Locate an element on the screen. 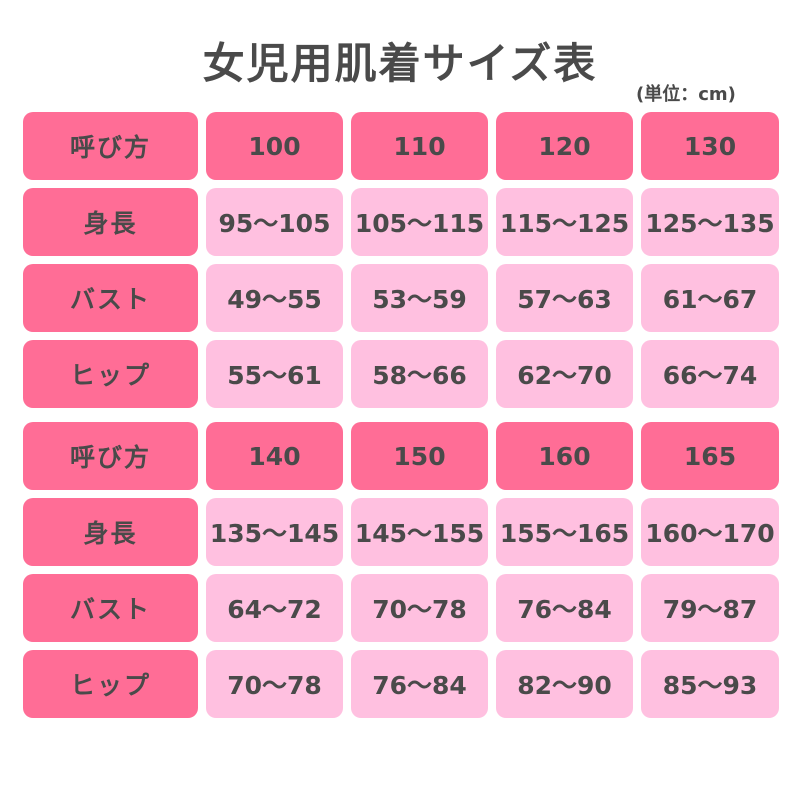 This screenshot has width=800, height=800. size-header-cell: 100 is located at coordinates (274, 146).